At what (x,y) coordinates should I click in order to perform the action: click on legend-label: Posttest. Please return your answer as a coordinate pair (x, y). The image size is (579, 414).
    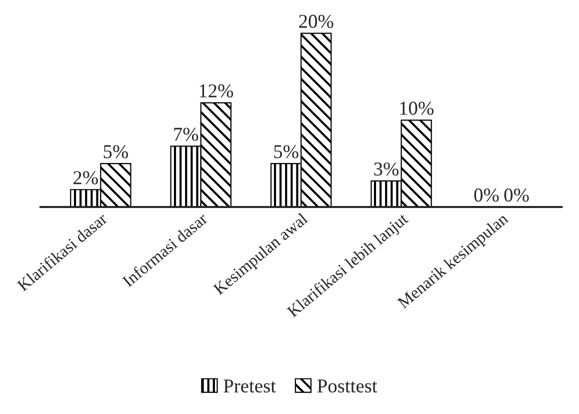
    Looking at the image, I should click on (347, 386).